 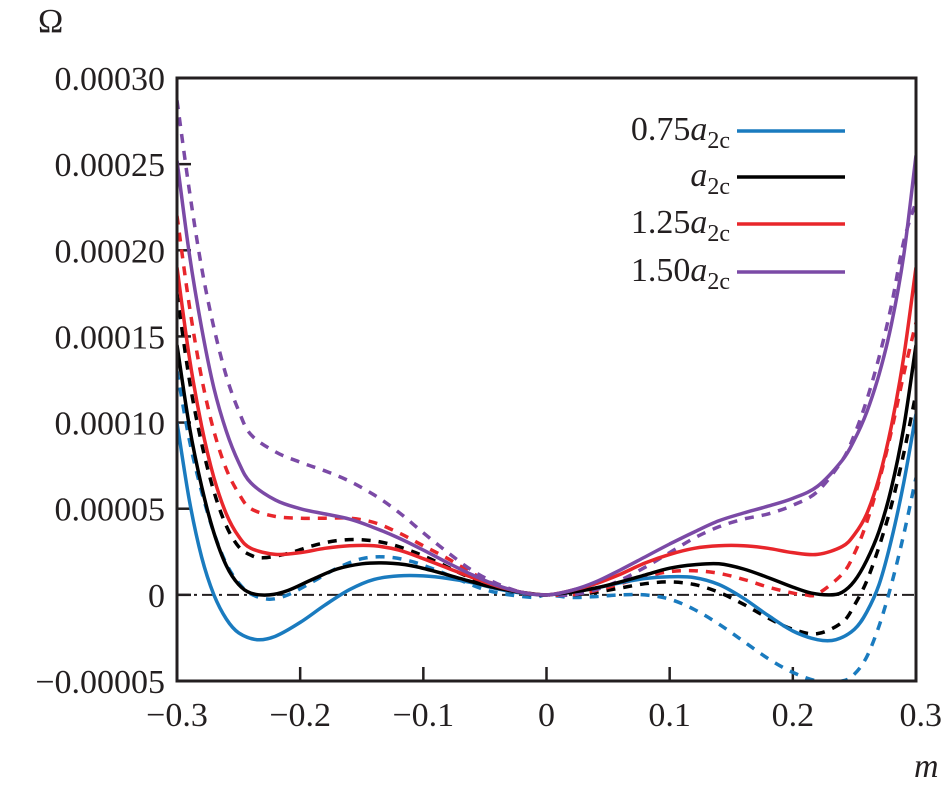 What do you see at coordinates (680, 273) in the screenshot?
I see `legend-label: 1.50a2c` at bounding box center [680, 273].